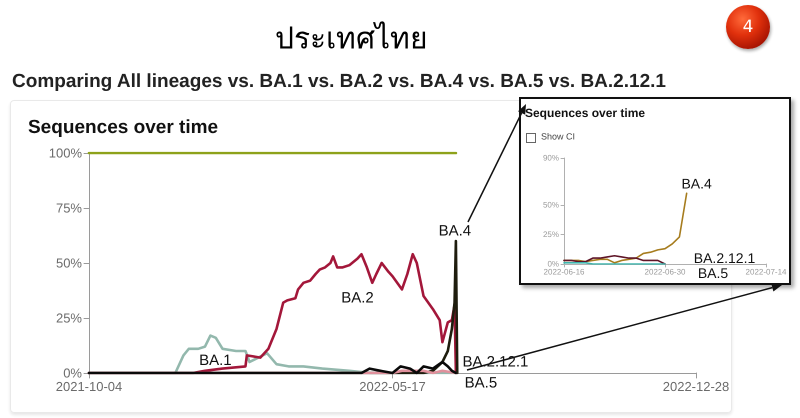 This screenshot has width=800, height=418. Describe the element at coordinates (565, 272) in the screenshot. I see `x-tick-label: 2022-06-16` at that location.